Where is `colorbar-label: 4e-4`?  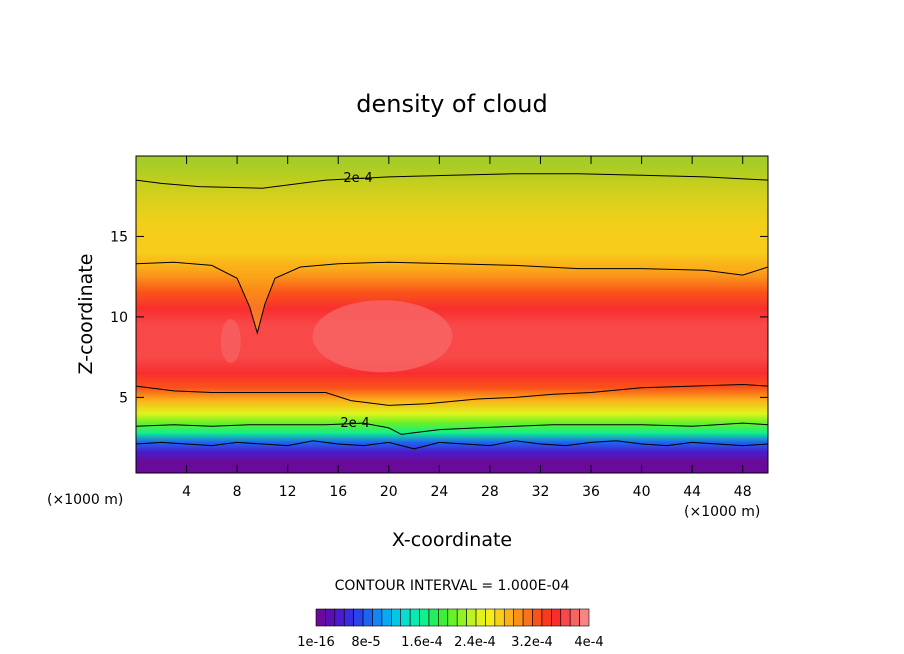 colorbar-label: 4e-4 is located at coordinates (588, 642).